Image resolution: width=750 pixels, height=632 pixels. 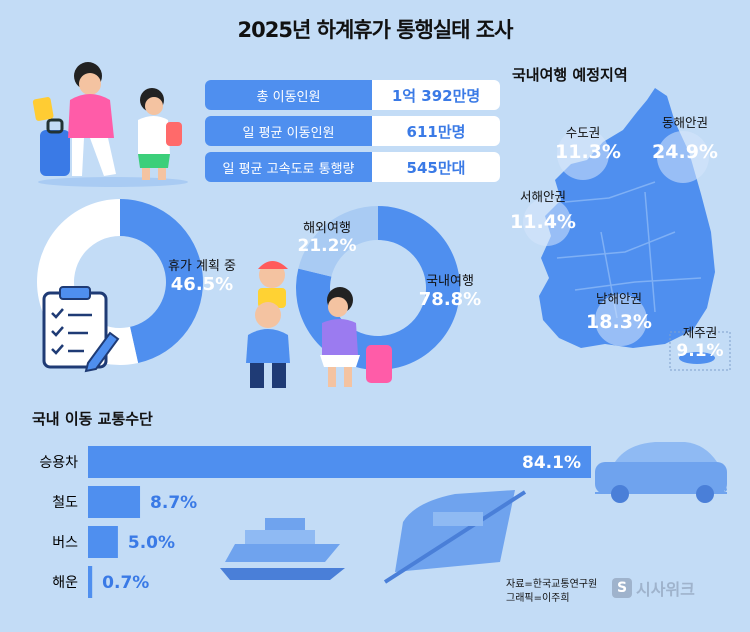 I want to click on region-sudogwon: 수도권 11.3%, so click(x=588, y=142).